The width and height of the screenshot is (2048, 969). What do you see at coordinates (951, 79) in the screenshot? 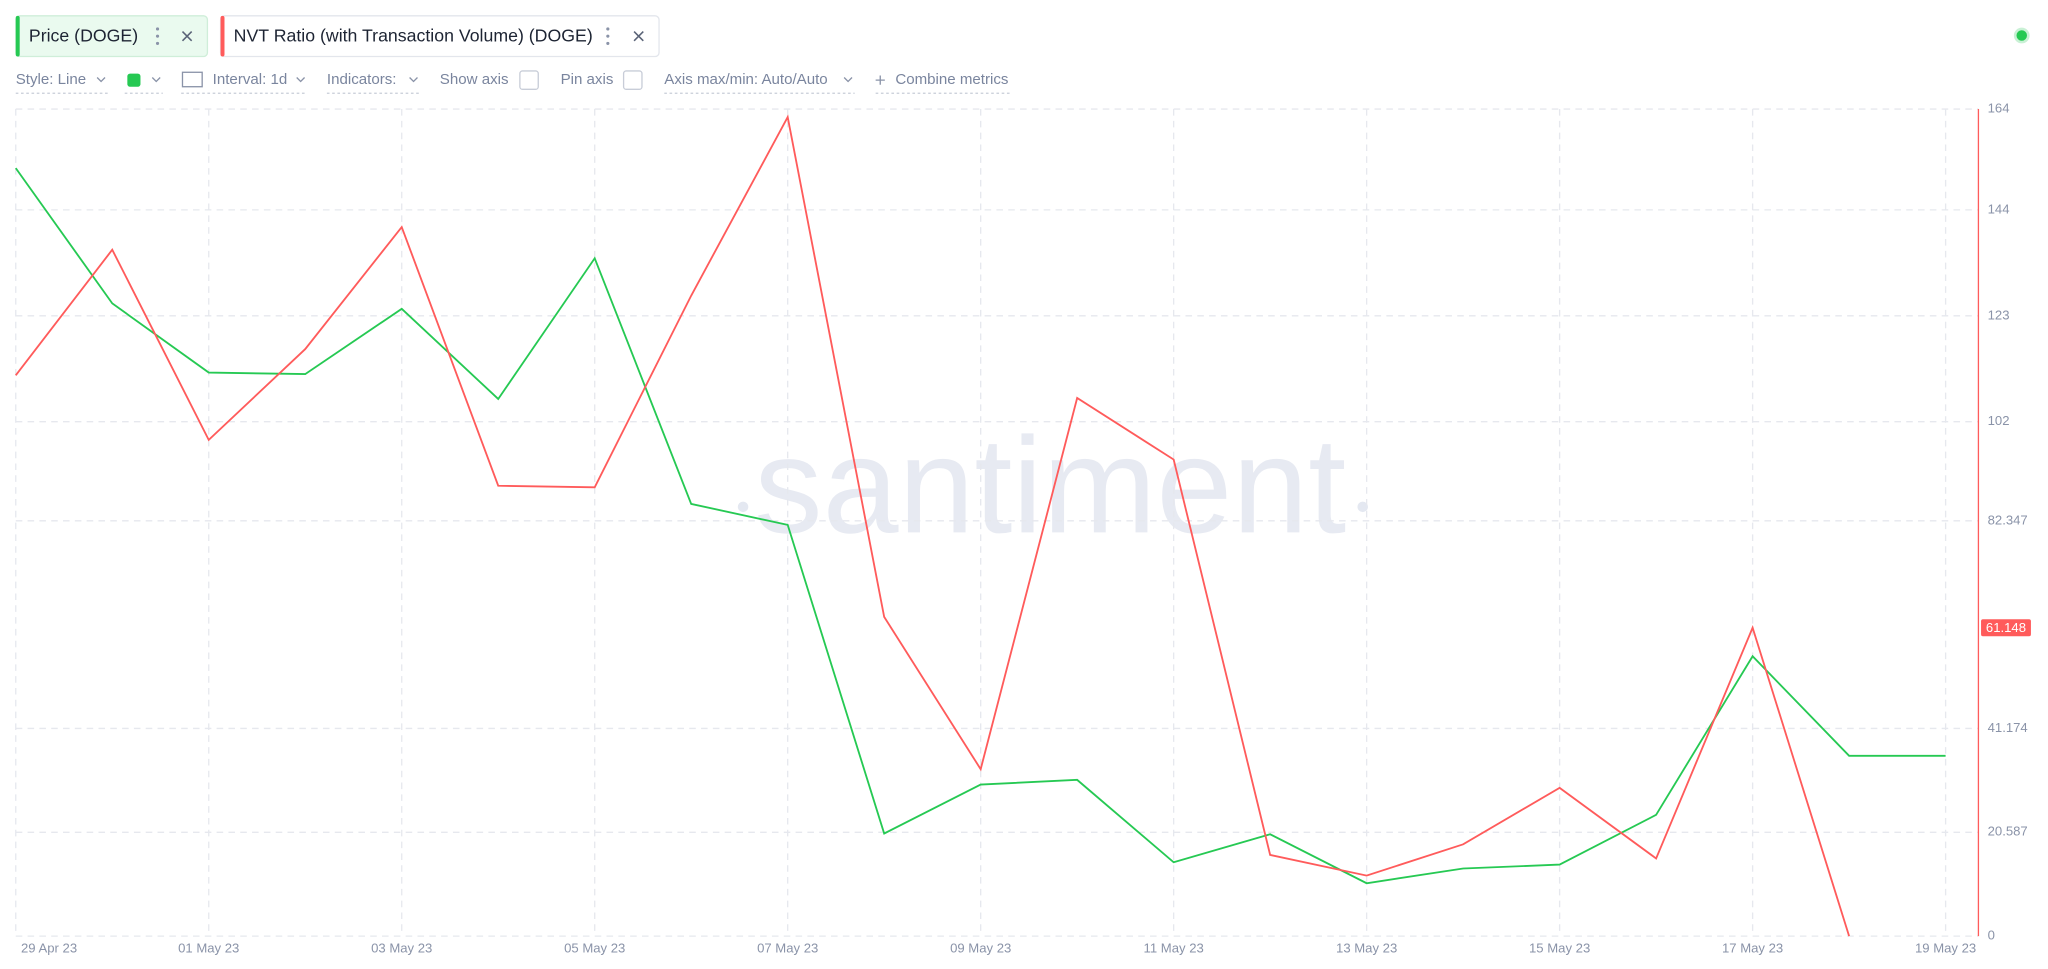
I see `combine-button: Combine metrics` at bounding box center [951, 79].